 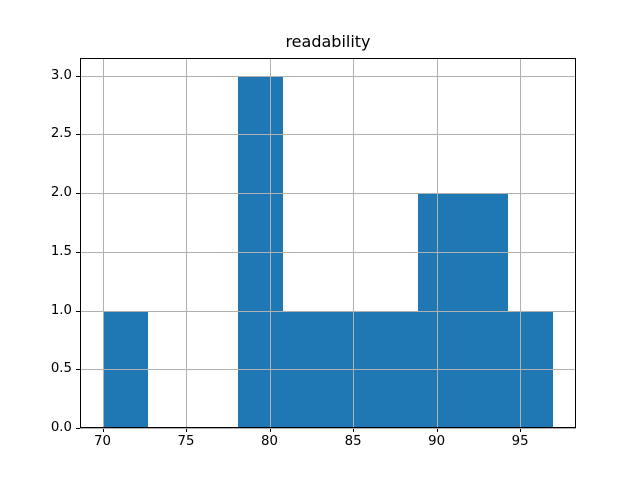 What do you see at coordinates (61, 75) in the screenshot?
I see `y-tick-label: 3.0` at bounding box center [61, 75].